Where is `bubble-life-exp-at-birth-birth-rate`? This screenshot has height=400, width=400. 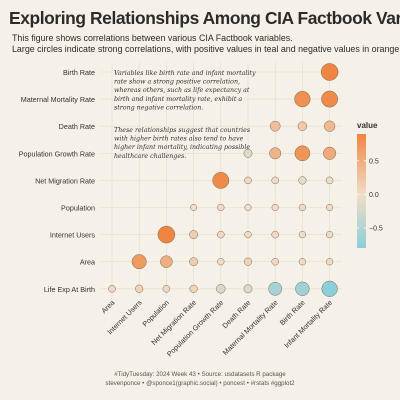
bubble-life-exp-at-birth-birth-rate is located at coordinates (302, 288).